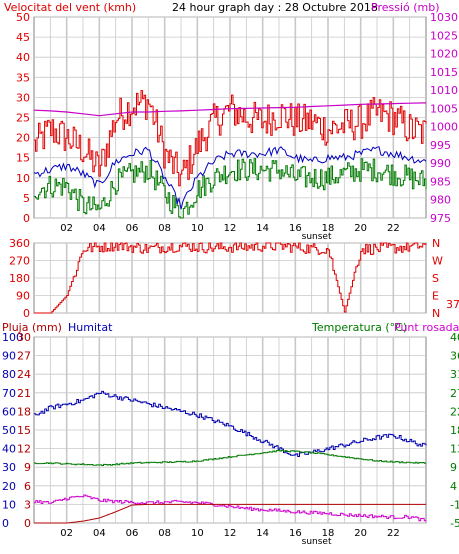 This screenshot has width=459, height=554. I want to click on direction-right-value: 37, so click(452, 304).